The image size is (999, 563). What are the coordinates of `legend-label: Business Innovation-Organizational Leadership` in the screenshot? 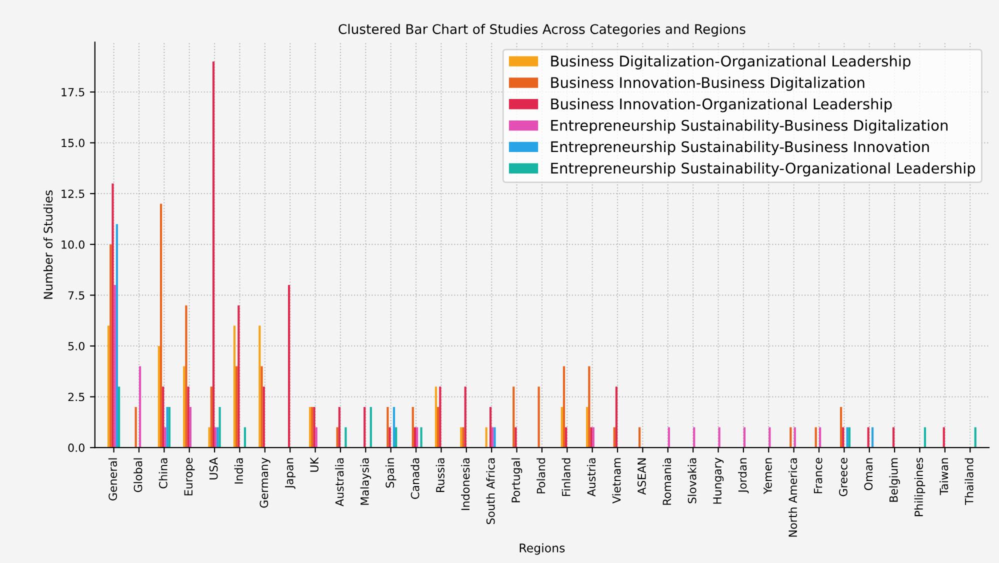 It's located at (721, 105).